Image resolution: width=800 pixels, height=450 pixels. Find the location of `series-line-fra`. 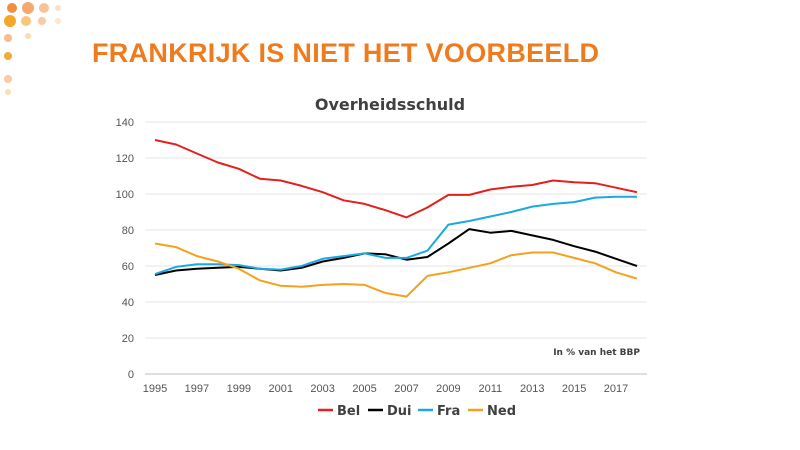

series-line-fra is located at coordinates (395, 235).